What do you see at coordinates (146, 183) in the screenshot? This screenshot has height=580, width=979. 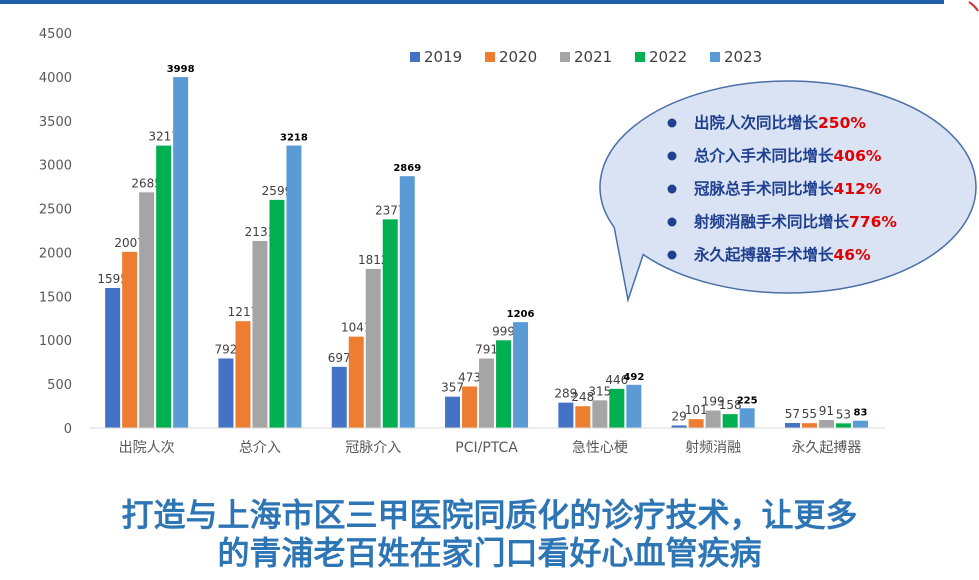 I see `data-label: 2685` at bounding box center [146, 183].